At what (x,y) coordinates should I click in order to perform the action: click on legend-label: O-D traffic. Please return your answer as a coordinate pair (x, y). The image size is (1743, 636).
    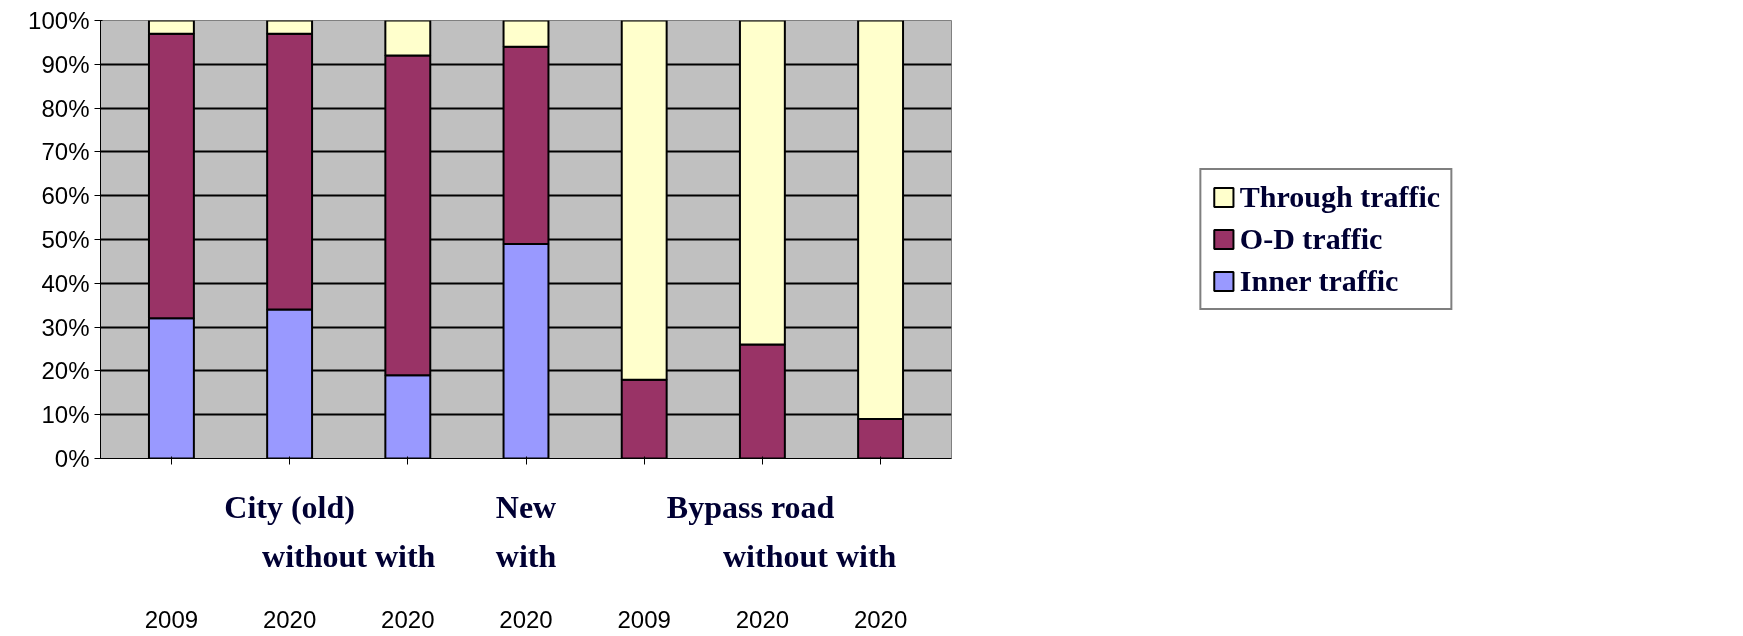
    Looking at the image, I should click on (1311, 239).